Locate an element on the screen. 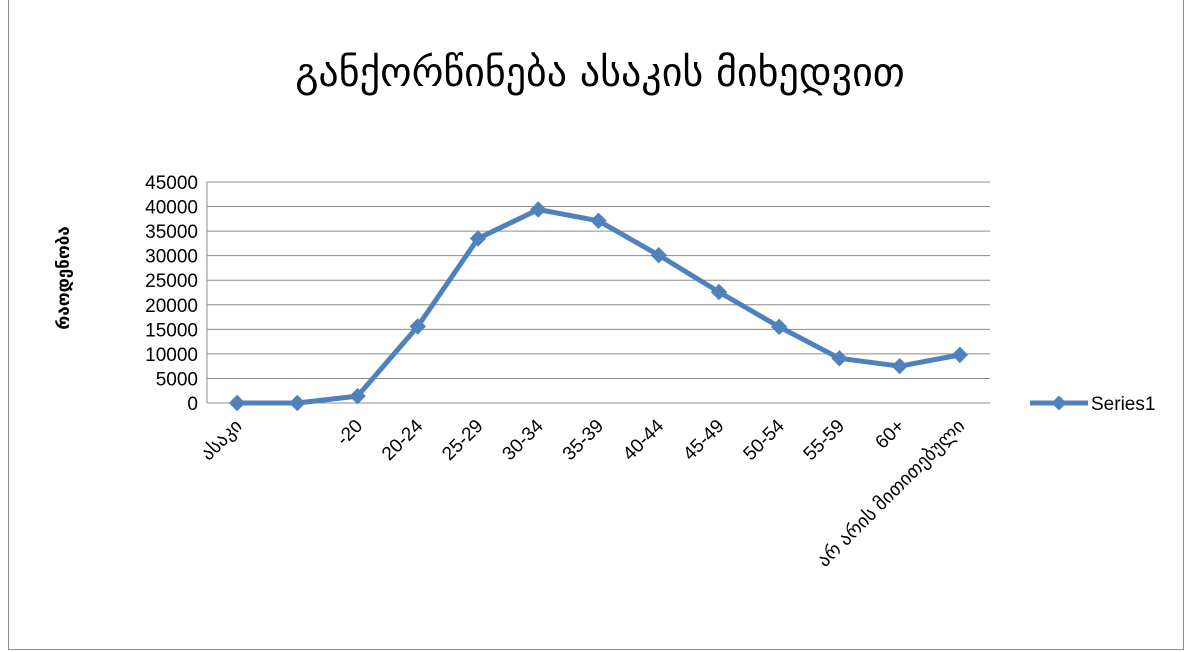  legend-marker is located at coordinates (1059, 403).